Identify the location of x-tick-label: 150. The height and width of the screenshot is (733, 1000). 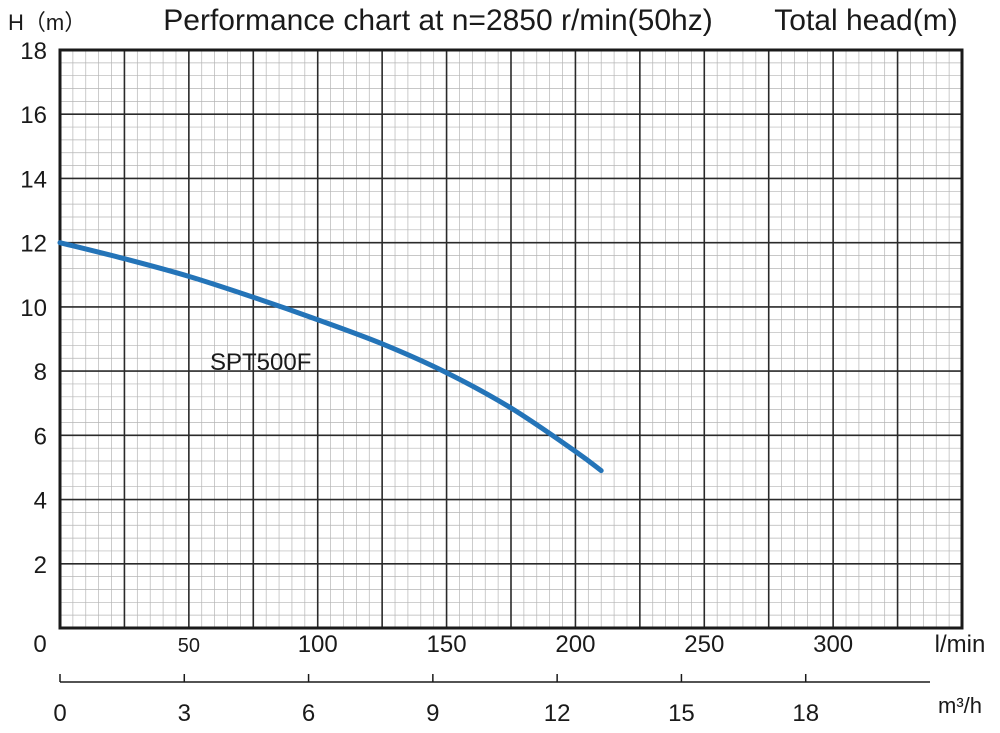
(447, 644).